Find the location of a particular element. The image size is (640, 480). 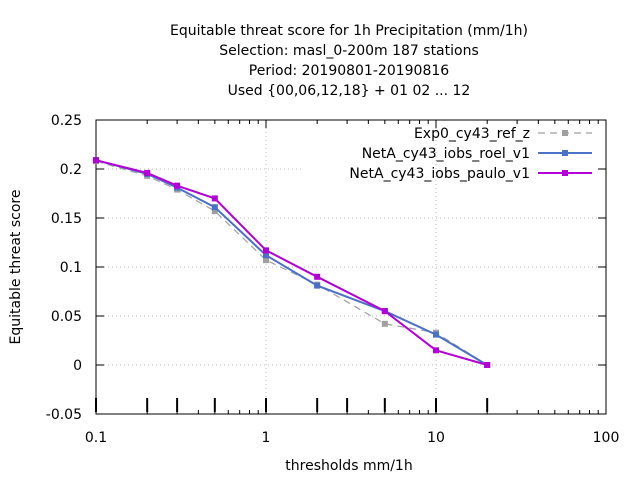

x-axis-label: thresholds mm/1h is located at coordinates (348, 466).